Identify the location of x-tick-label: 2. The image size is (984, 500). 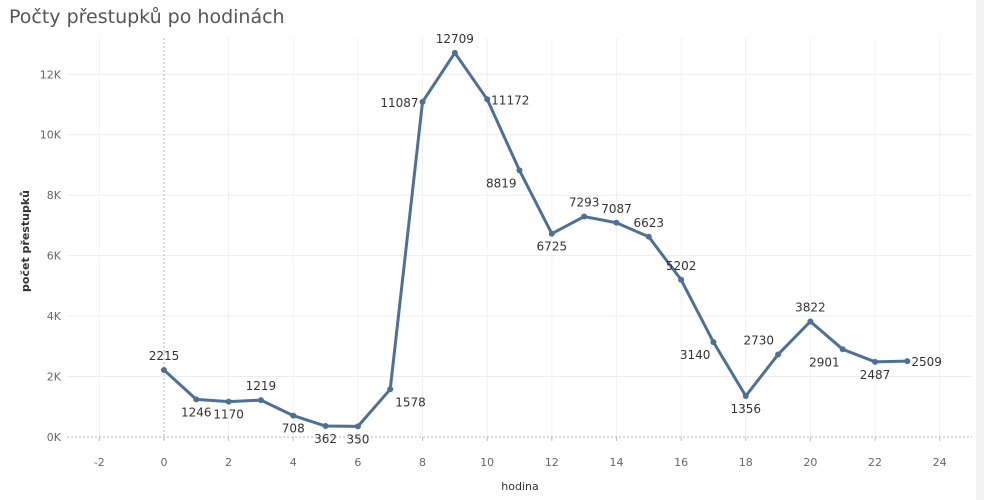
(228, 462).